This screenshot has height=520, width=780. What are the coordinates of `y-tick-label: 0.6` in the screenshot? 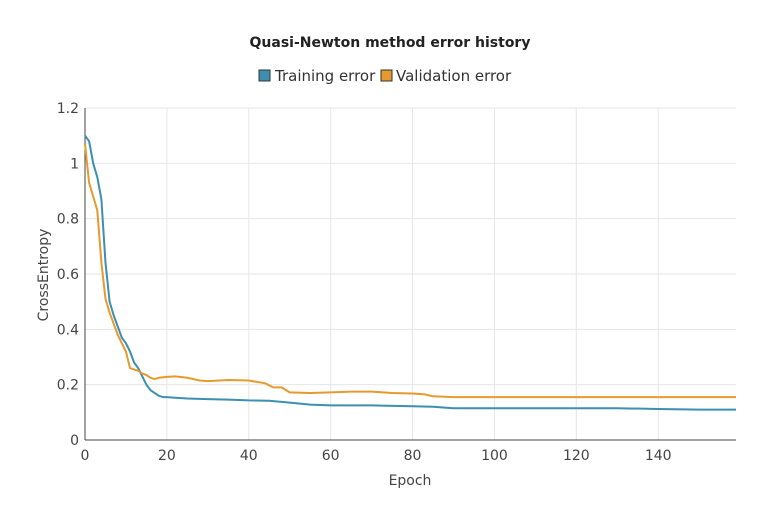 It's located at (68, 275).